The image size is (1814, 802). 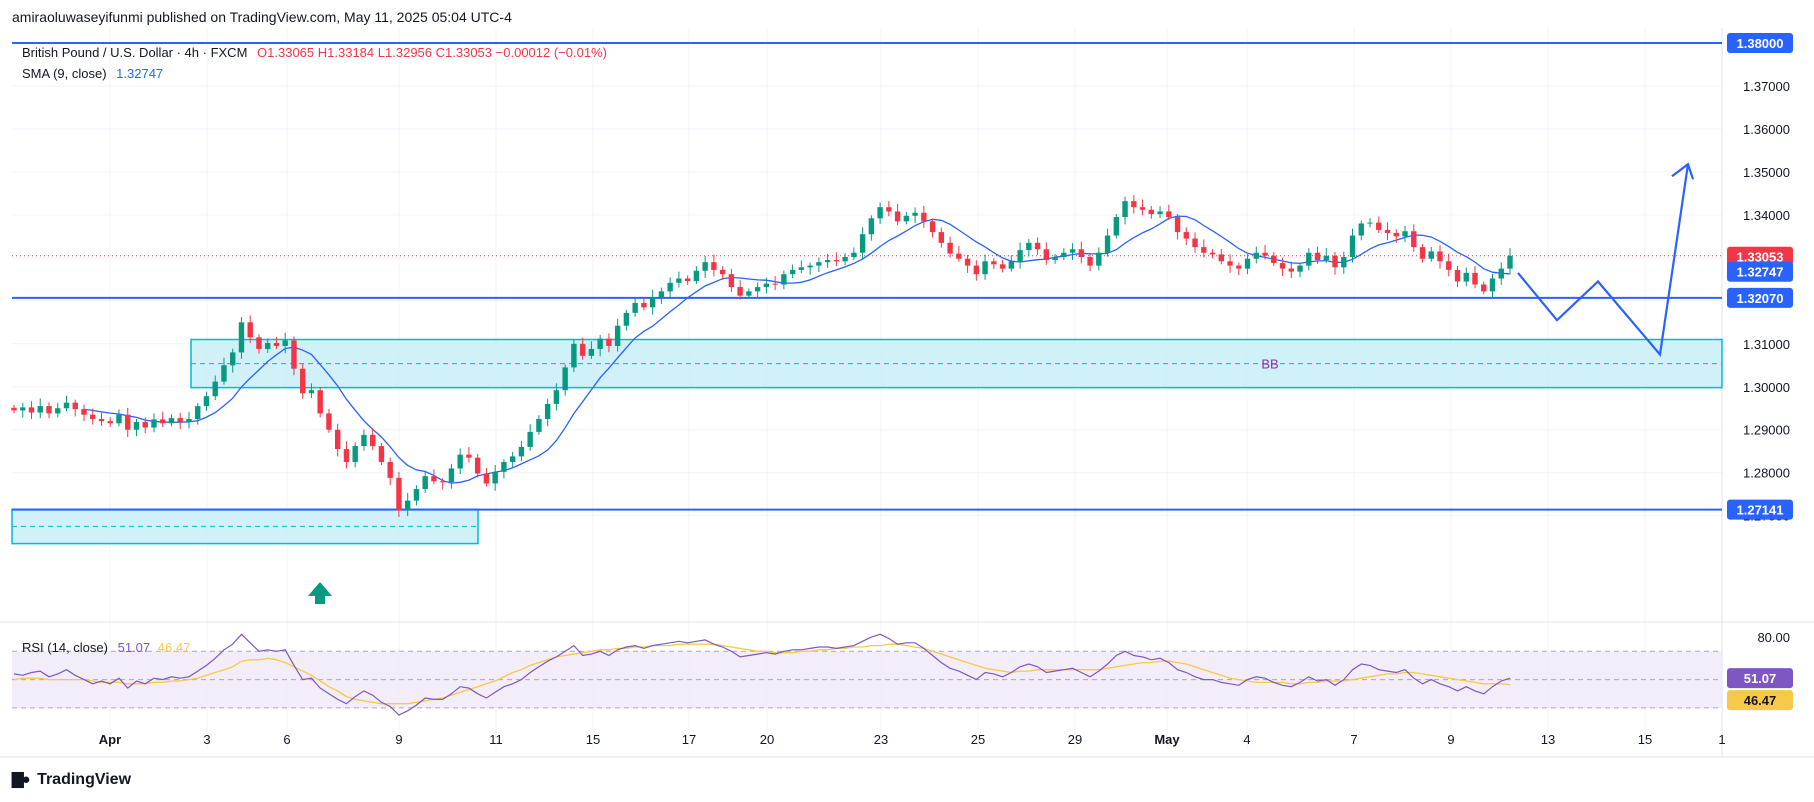 I want to click on sma-value: 1.32747, so click(x=140, y=73).